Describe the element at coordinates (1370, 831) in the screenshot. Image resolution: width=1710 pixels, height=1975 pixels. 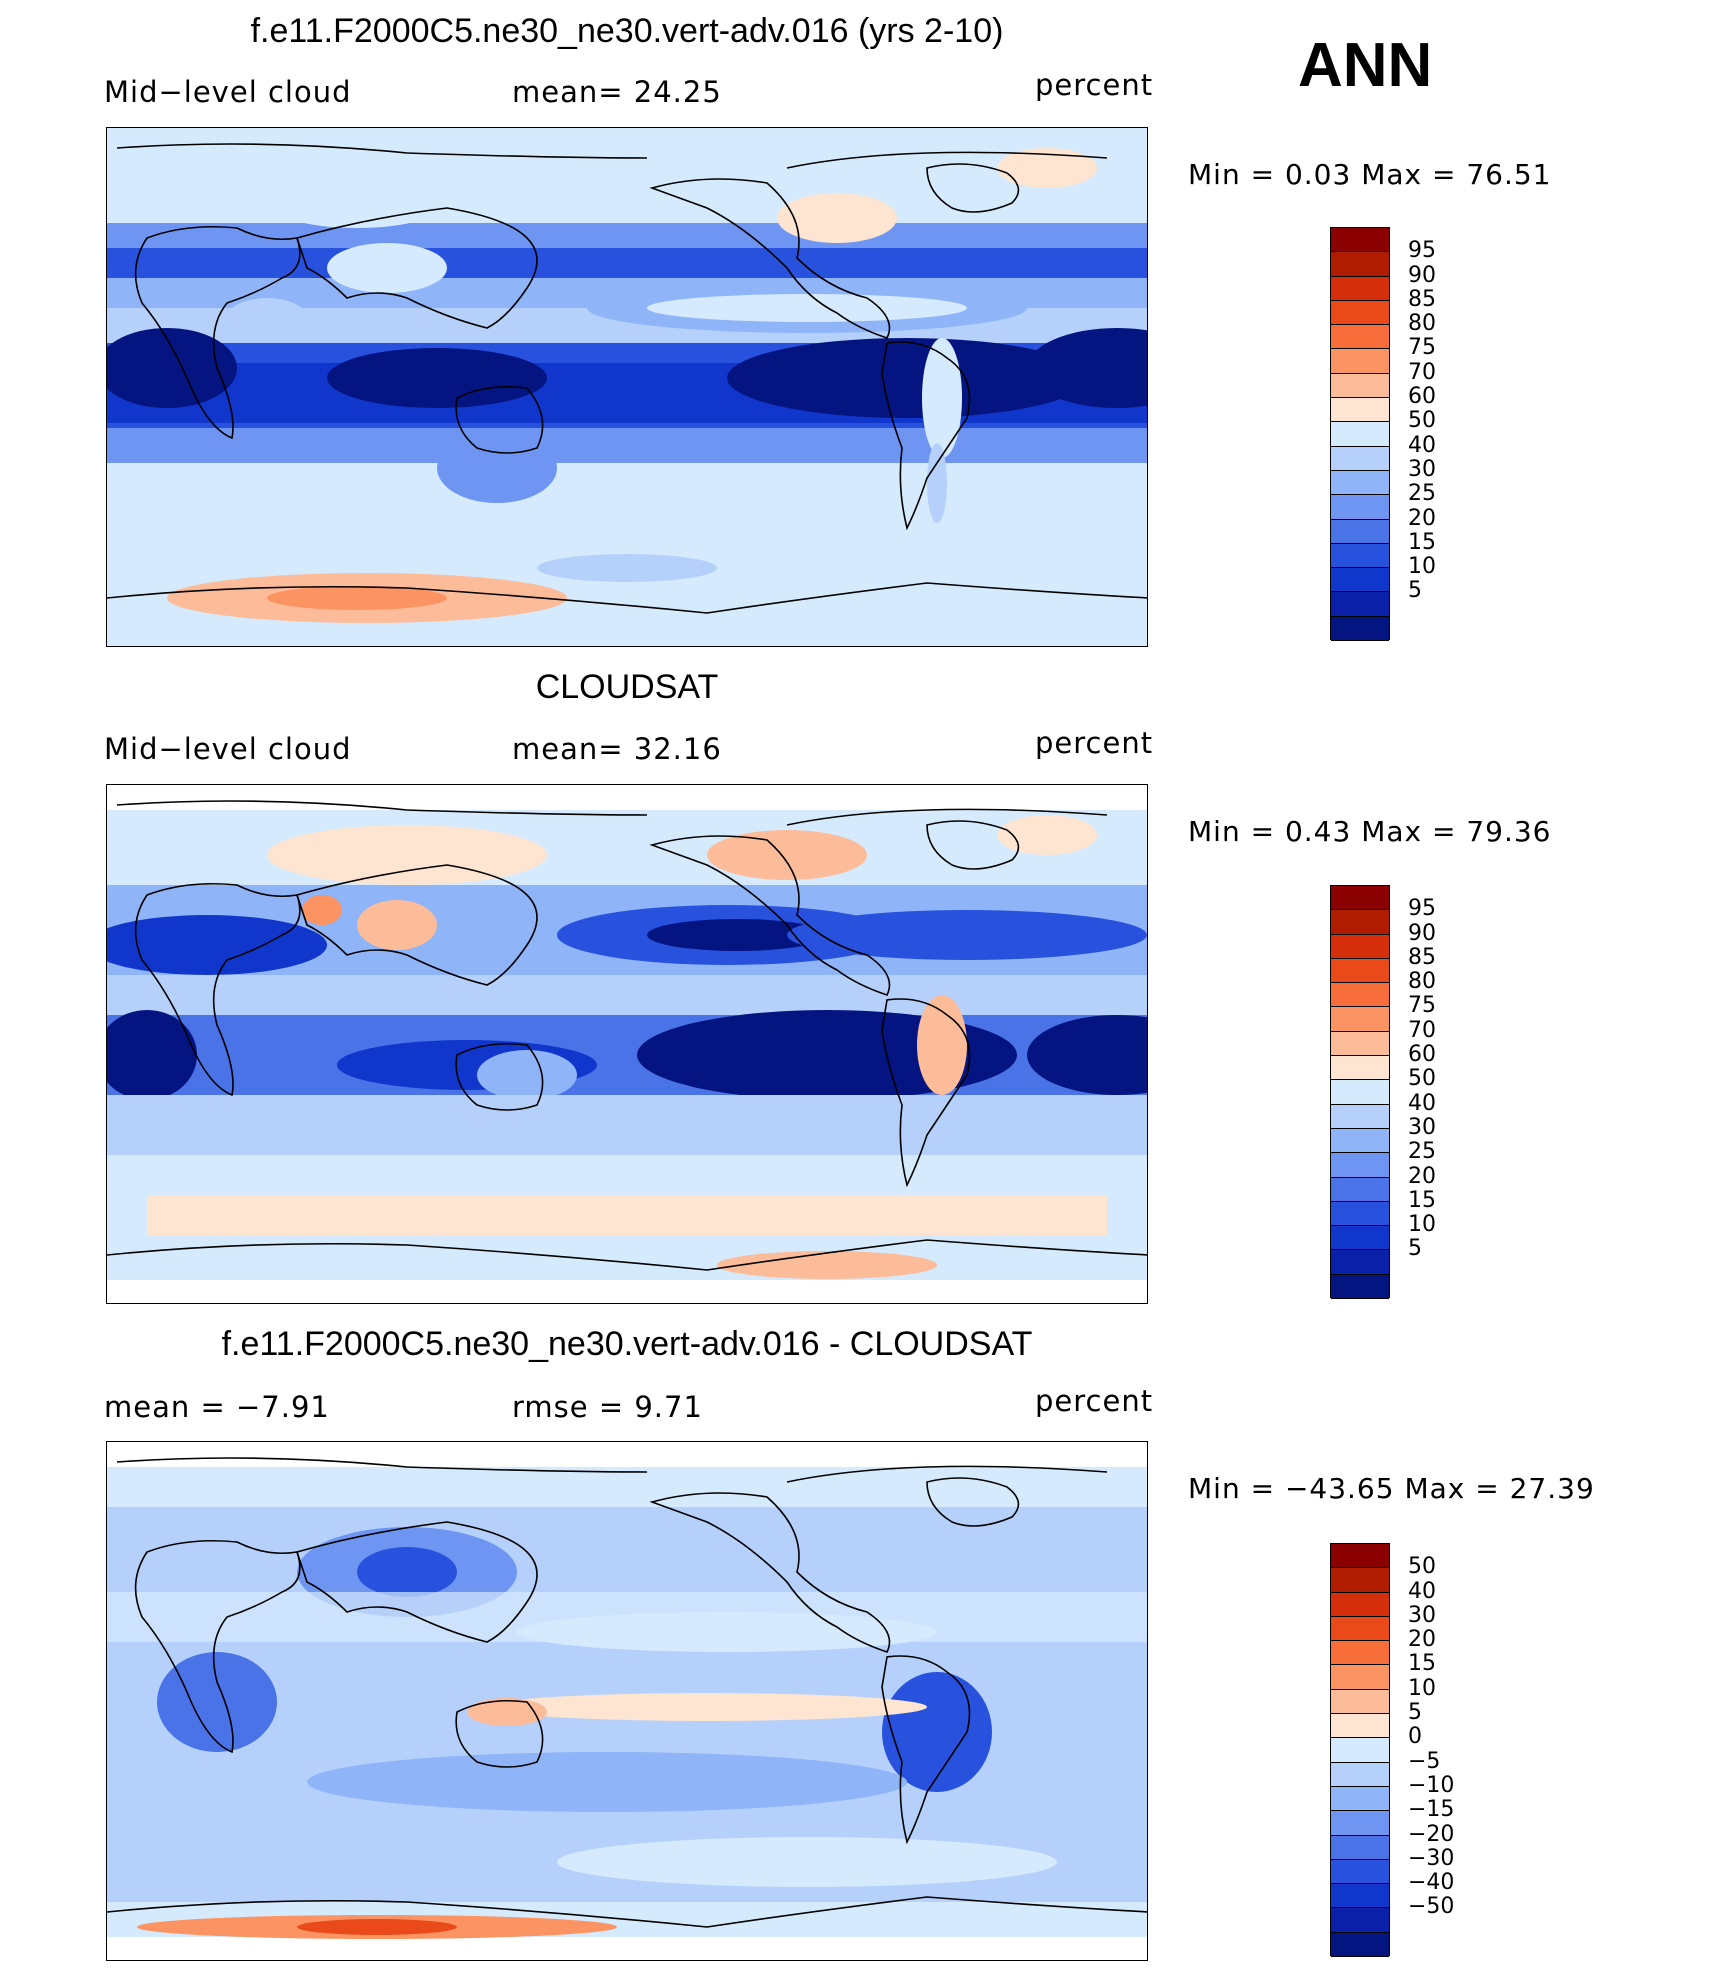
I see `panel-2-minmax: Min = 0.43 Max = 79.36` at that location.